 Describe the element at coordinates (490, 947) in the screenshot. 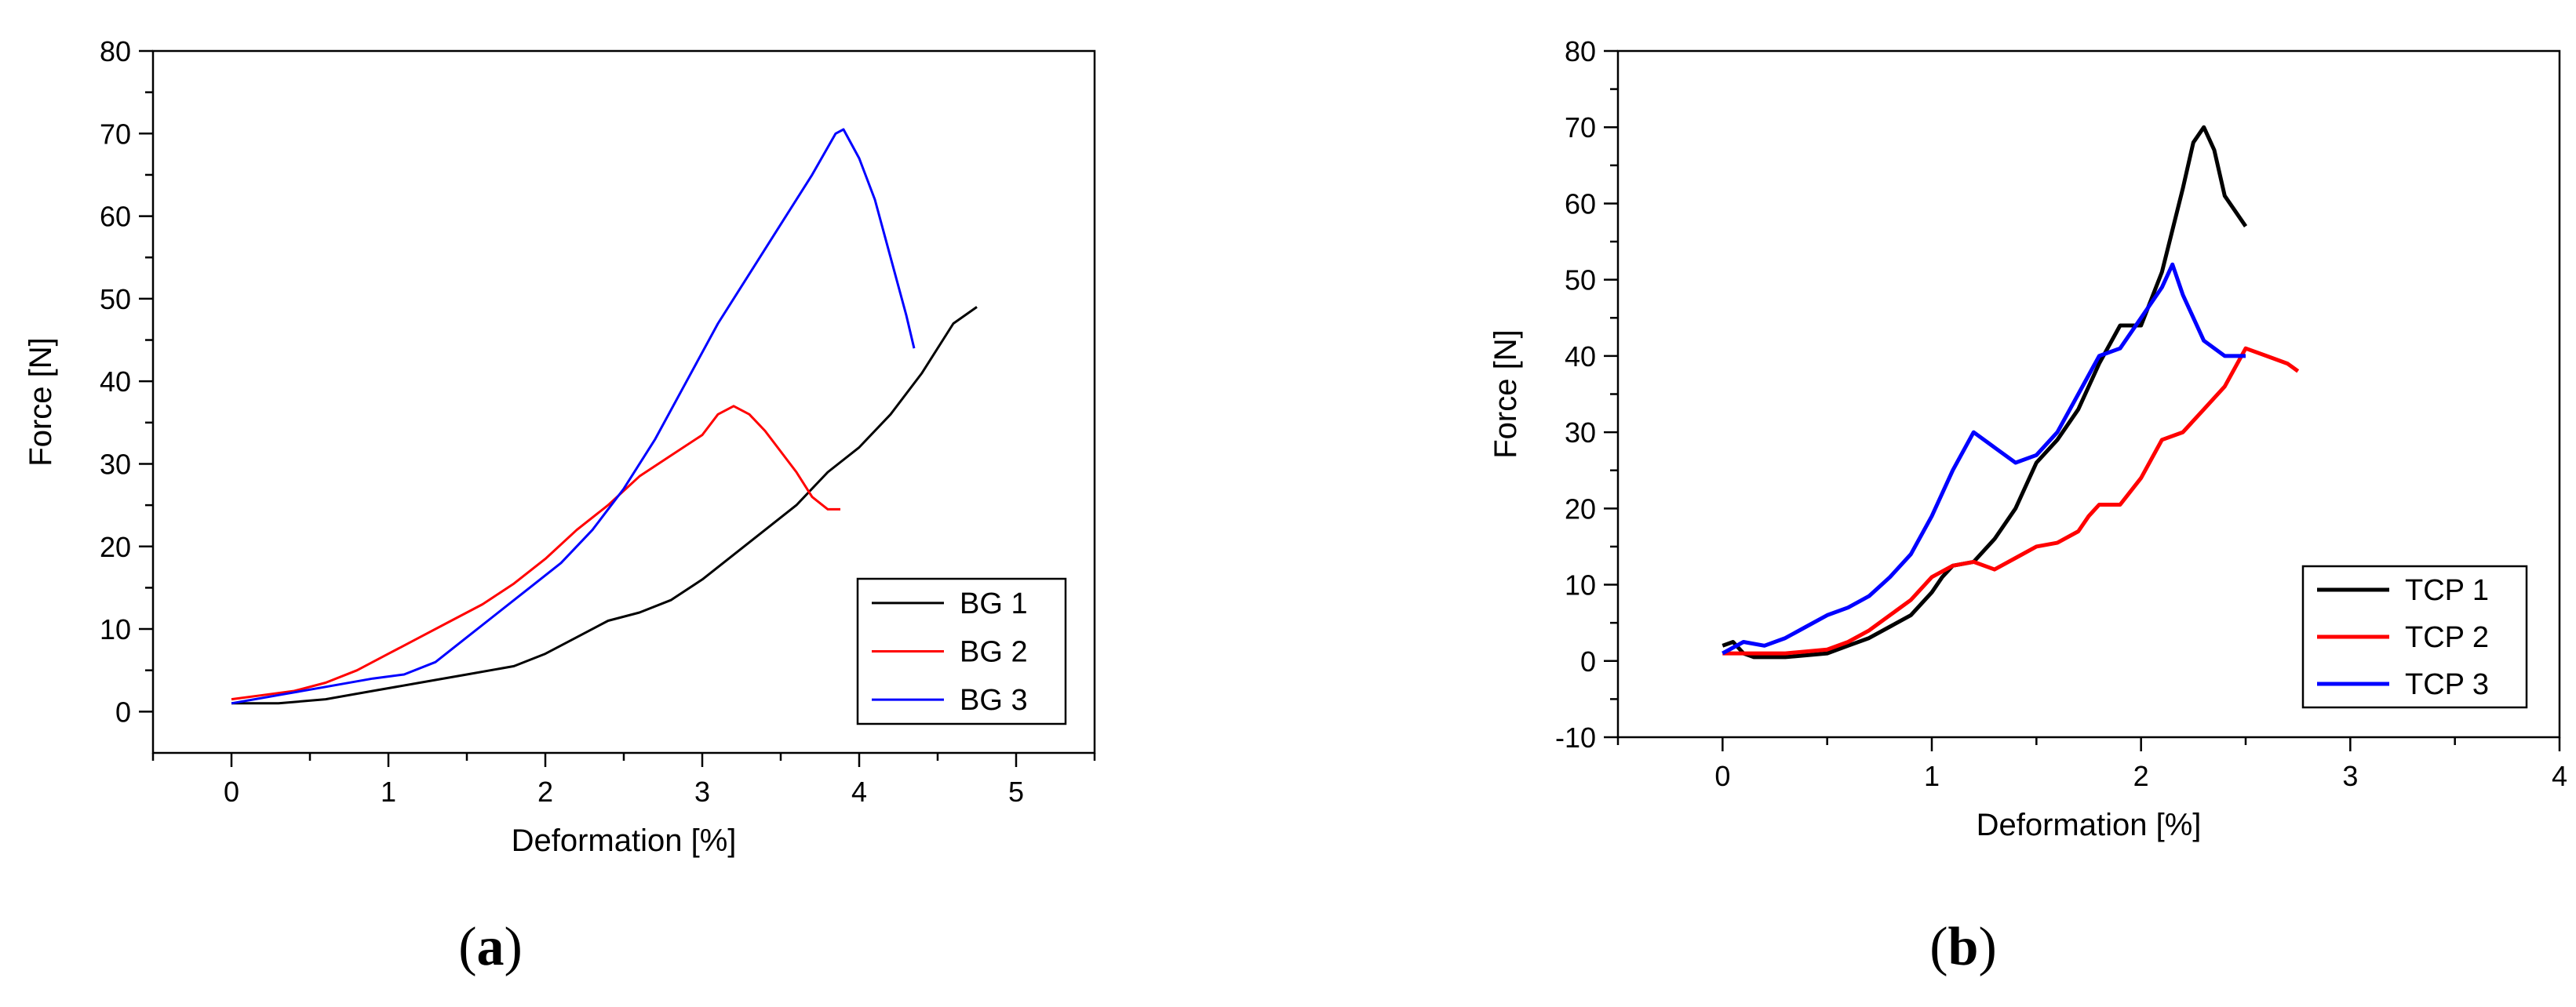

I see `panel-label: (a)` at that location.